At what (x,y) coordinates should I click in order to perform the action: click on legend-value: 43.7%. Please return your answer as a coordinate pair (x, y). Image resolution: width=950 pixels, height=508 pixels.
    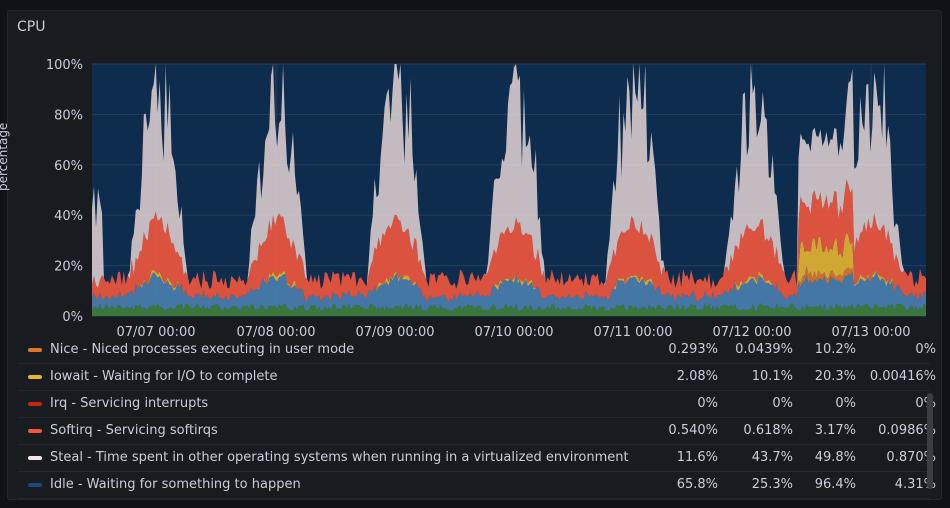
    Looking at the image, I should click on (772, 457).